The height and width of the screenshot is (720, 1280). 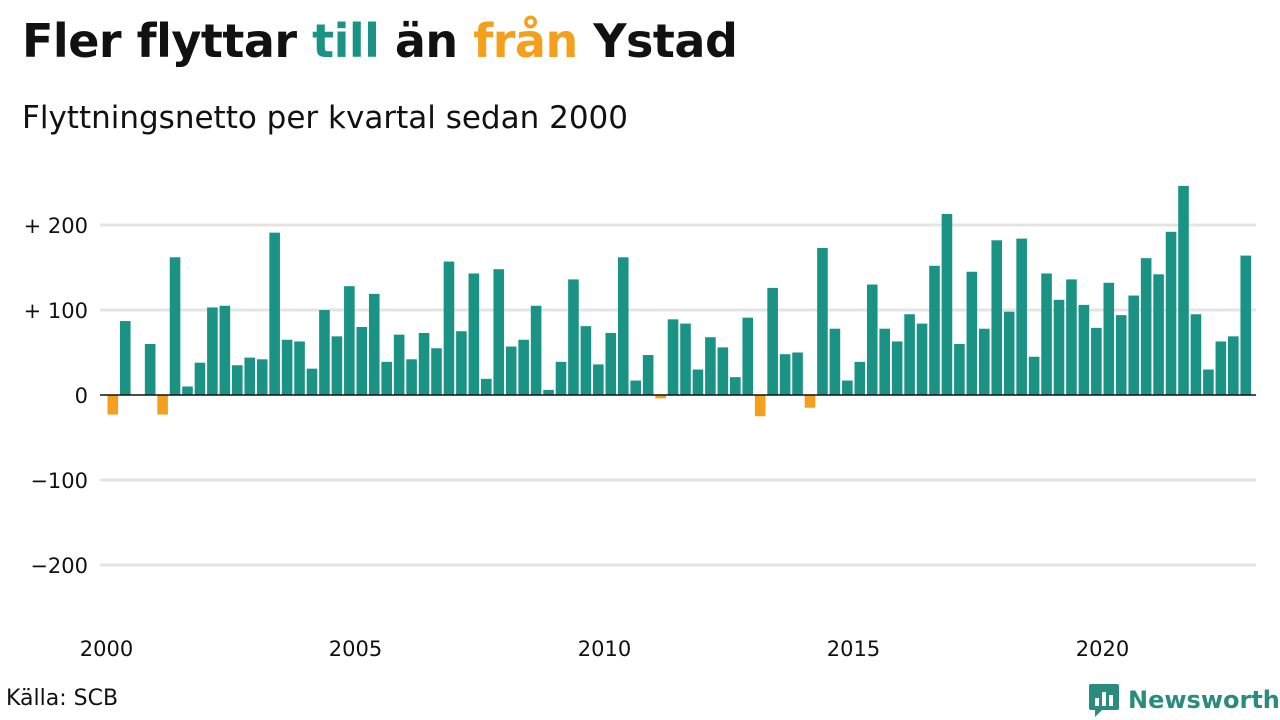 What do you see at coordinates (355, 649) in the screenshot?
I see `x-tick-label: 2005` at bounding box center [355, 649].